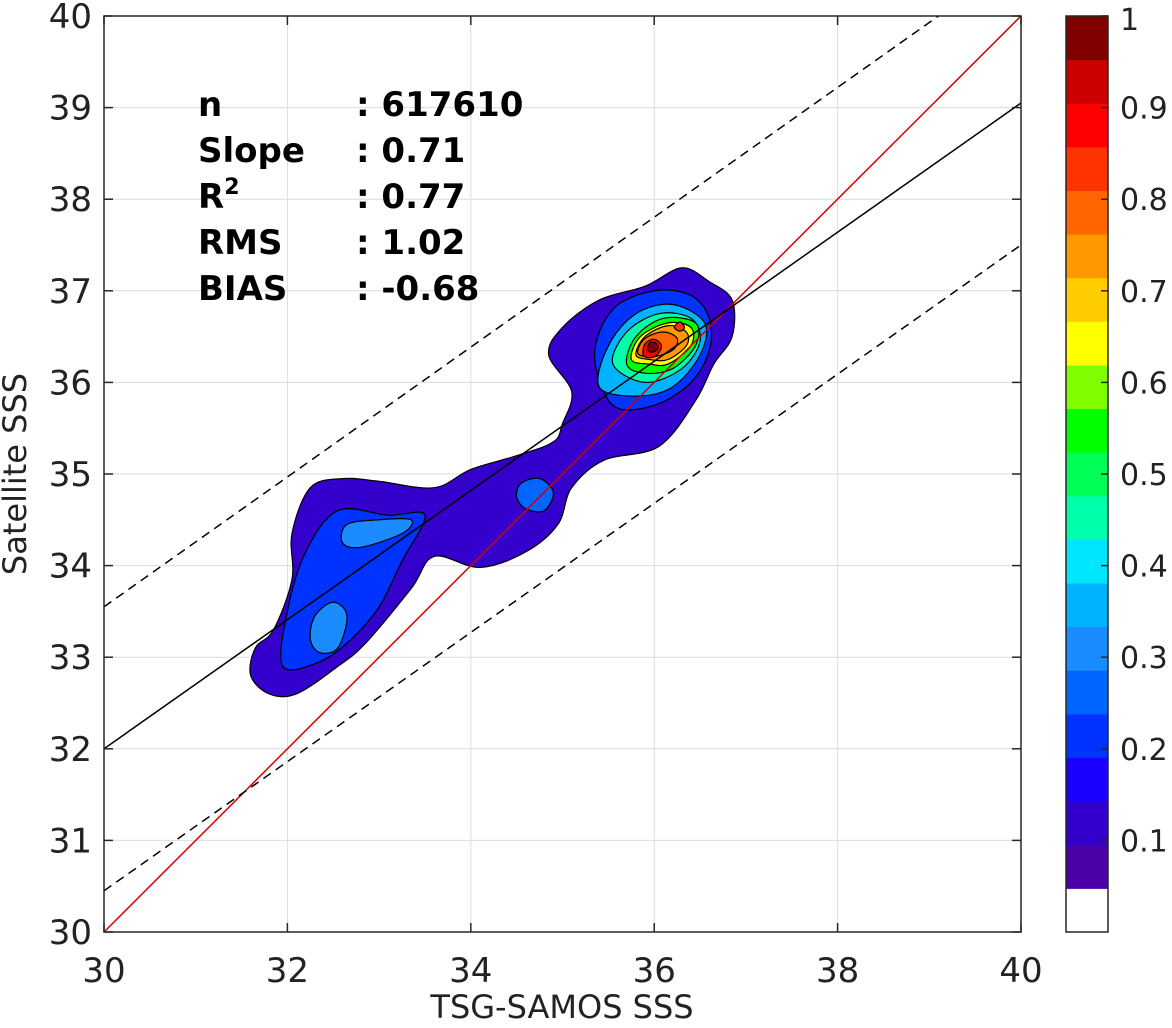  What do you see at coordinates (1144, 200) in the screenshot?
I see `colorbar-tick-label: 0.8` at bounding box center [1144, 200].